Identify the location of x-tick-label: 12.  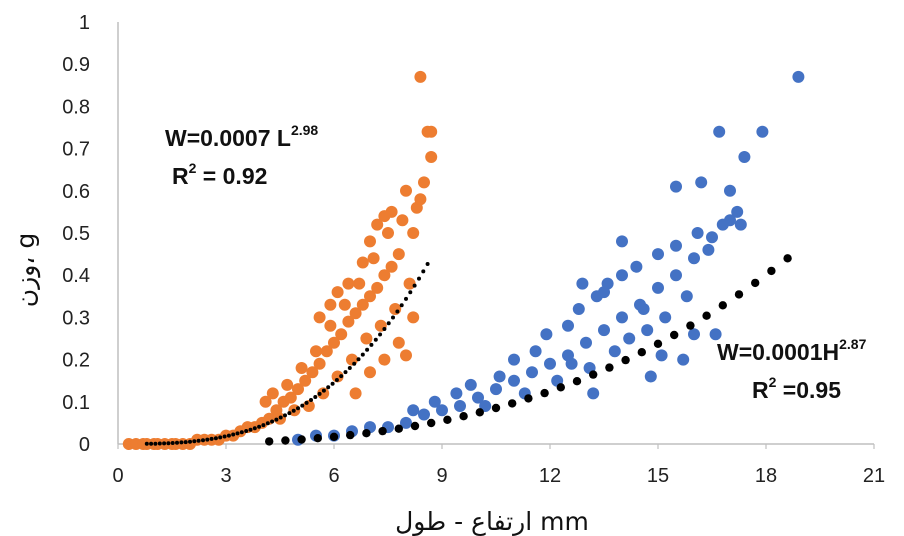
(550, 476).